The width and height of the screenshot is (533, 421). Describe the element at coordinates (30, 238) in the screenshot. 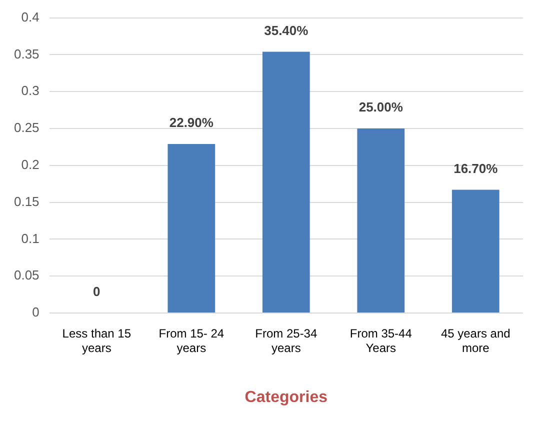

I see `y-tick-label: 0.1` at that location.